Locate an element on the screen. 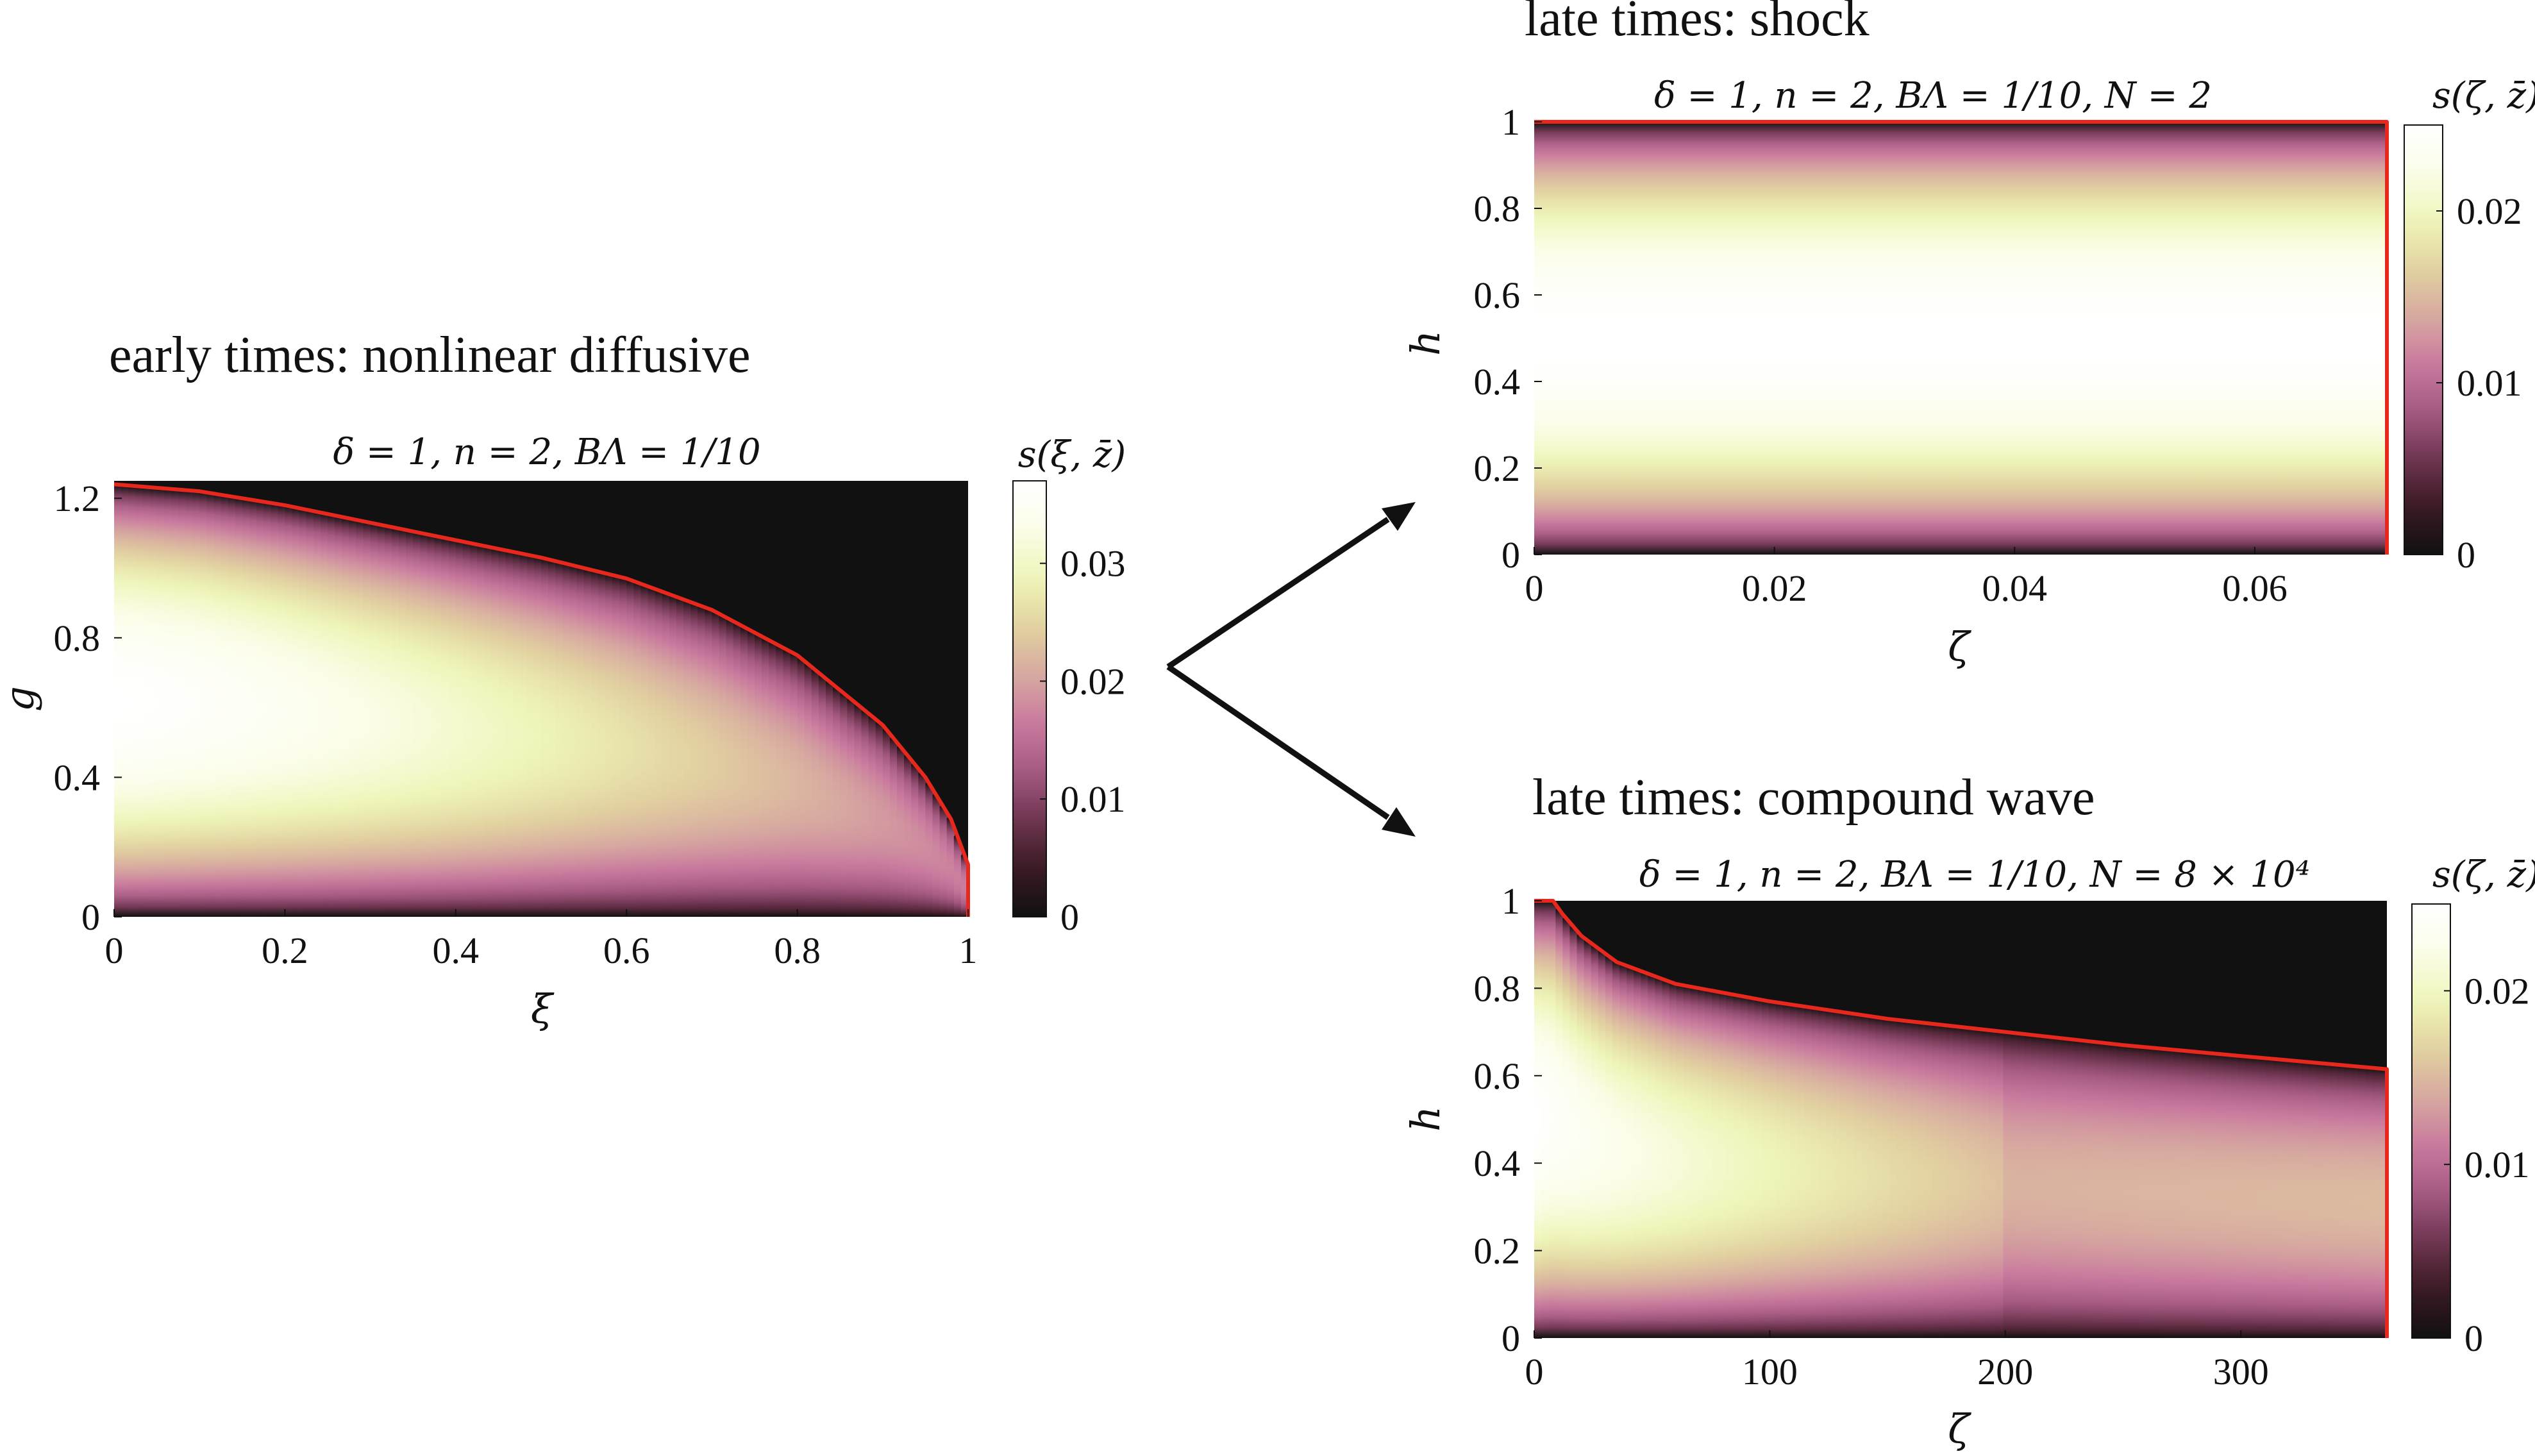  y-tick-label: 0.2 is located at coordinates (1497, 1251).